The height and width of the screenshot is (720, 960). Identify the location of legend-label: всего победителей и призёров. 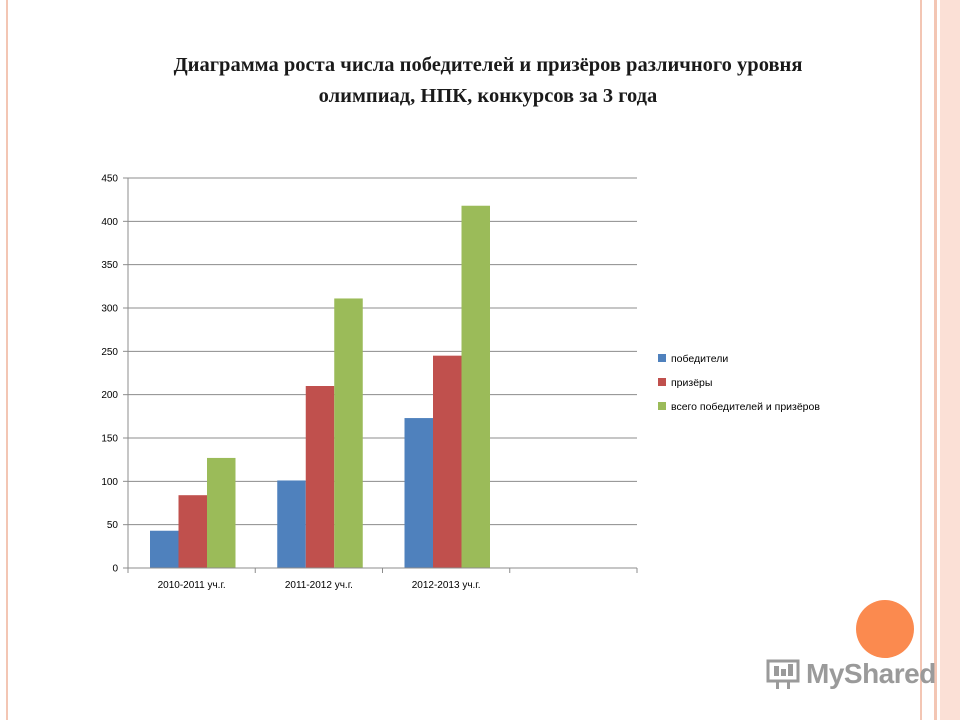
(745, 407).